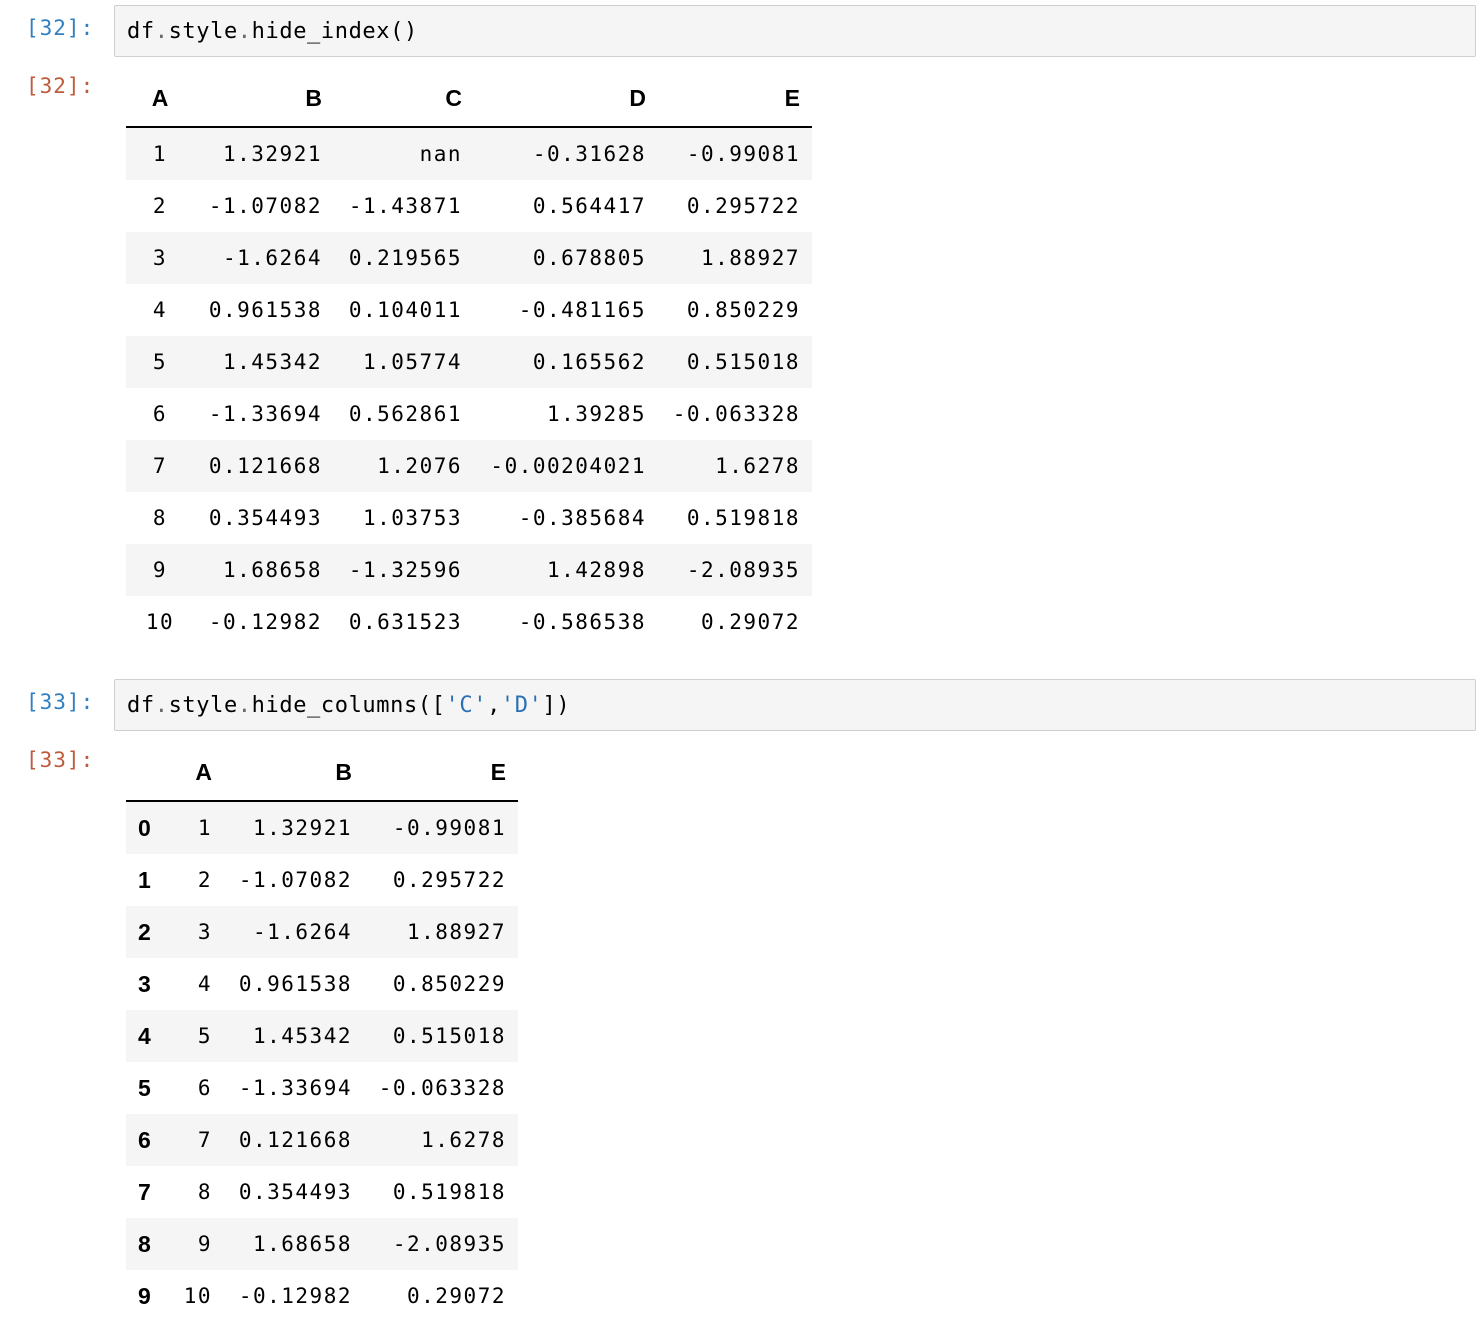  I want to click on row-index: 1, so click(144, 879).